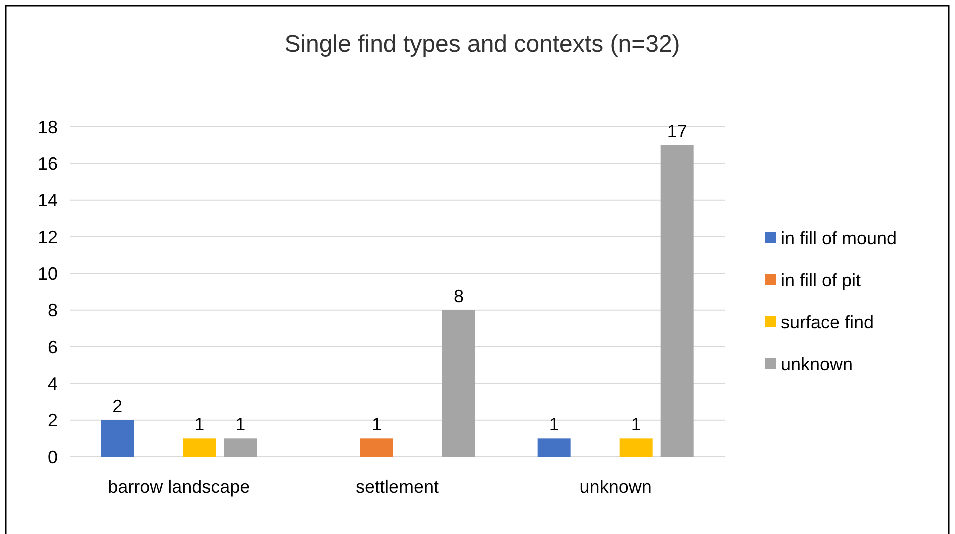 This screenshot has height=534, width=955. I want to click on x-tick-label: barrow landscape, so click(179, 487).